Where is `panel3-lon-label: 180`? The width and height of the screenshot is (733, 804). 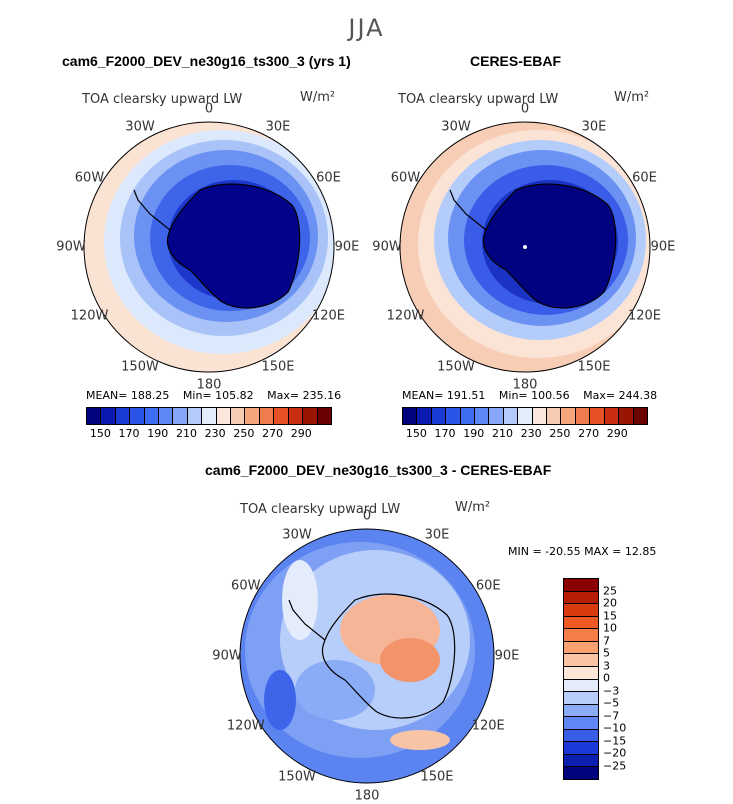
panel3-lon-label: 180 is located at coordinates (367, 796).